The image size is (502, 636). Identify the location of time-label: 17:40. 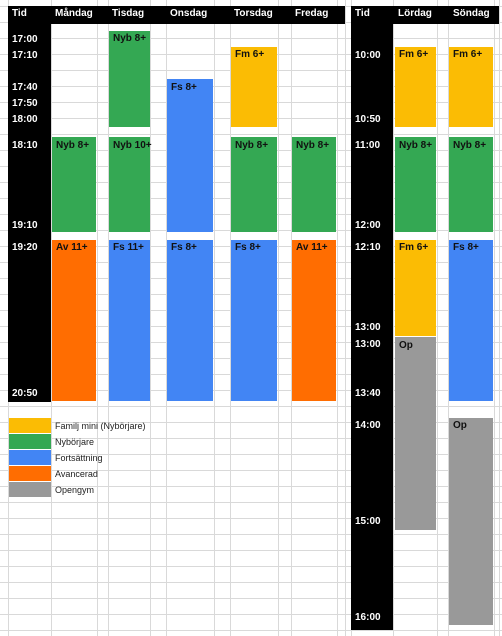
(25, 87).